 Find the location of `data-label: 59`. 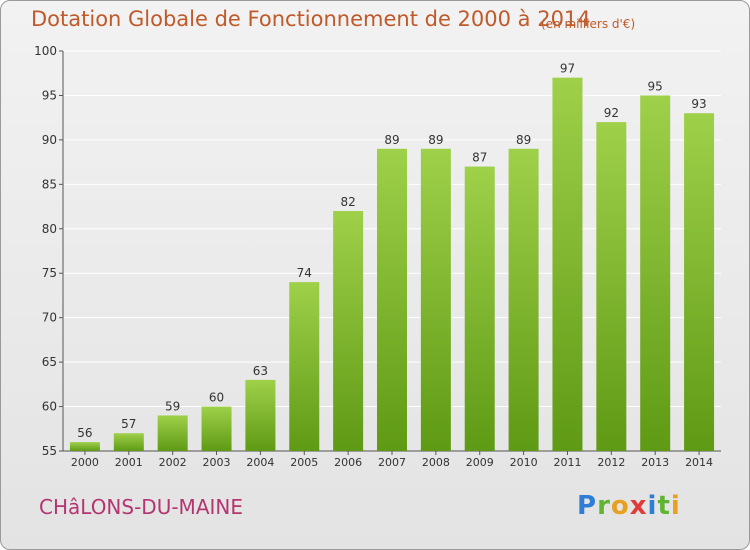

data-label: 59 is located at coordinates (172, 406).